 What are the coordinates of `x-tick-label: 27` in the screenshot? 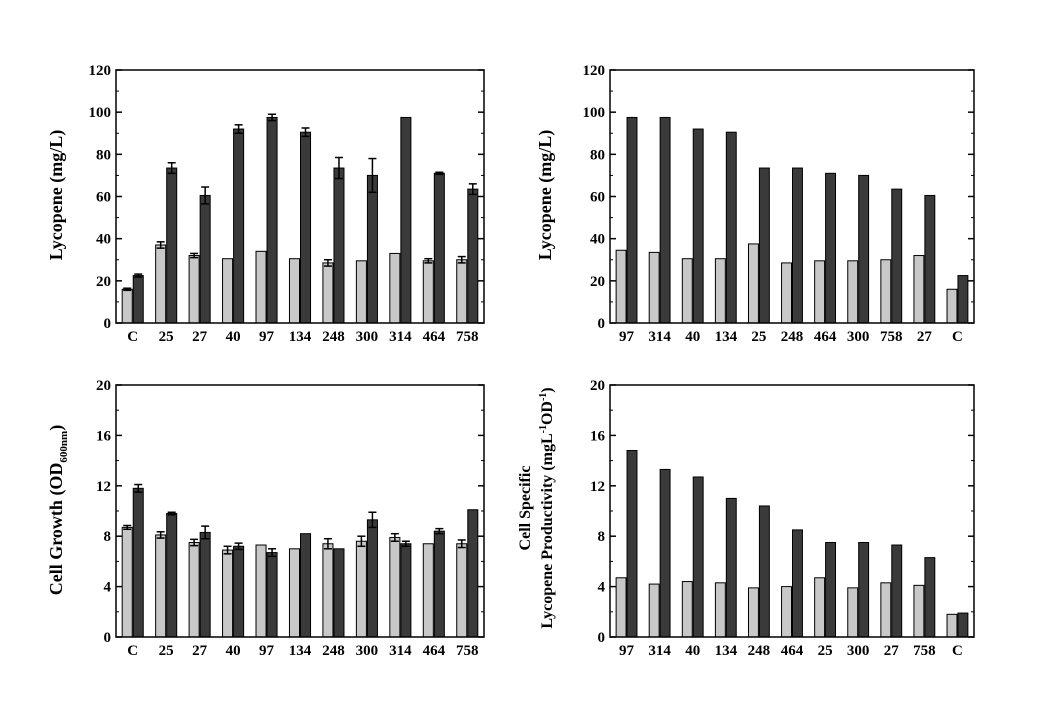 It's located at (925, 337).